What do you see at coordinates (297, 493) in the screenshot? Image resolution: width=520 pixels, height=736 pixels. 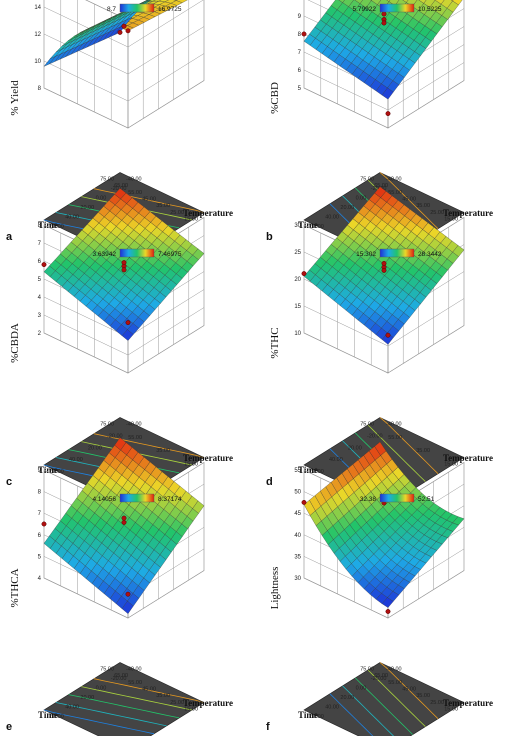 I see `z-tick-label: 50` at bounding box center [297, 493].